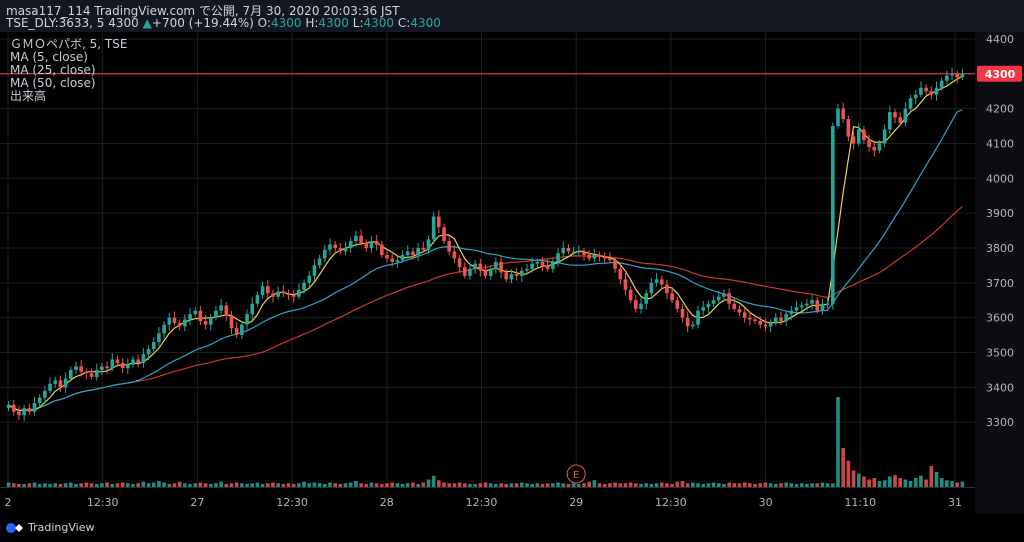  Describe the element at coordinates (286, 23) in the screenshot. I see `open-value: 4300` at that location.